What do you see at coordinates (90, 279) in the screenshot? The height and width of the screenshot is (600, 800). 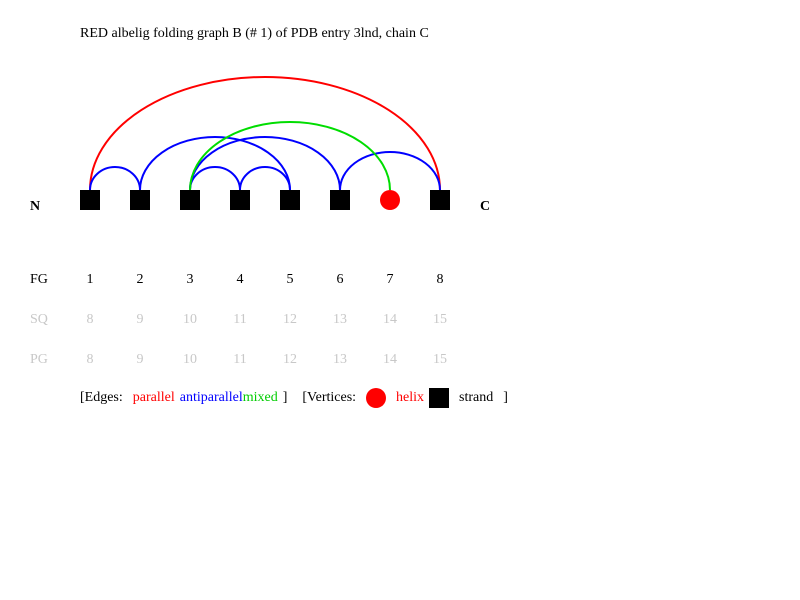 I see `fg-value-1: 1` at bounding box center [90, 279].